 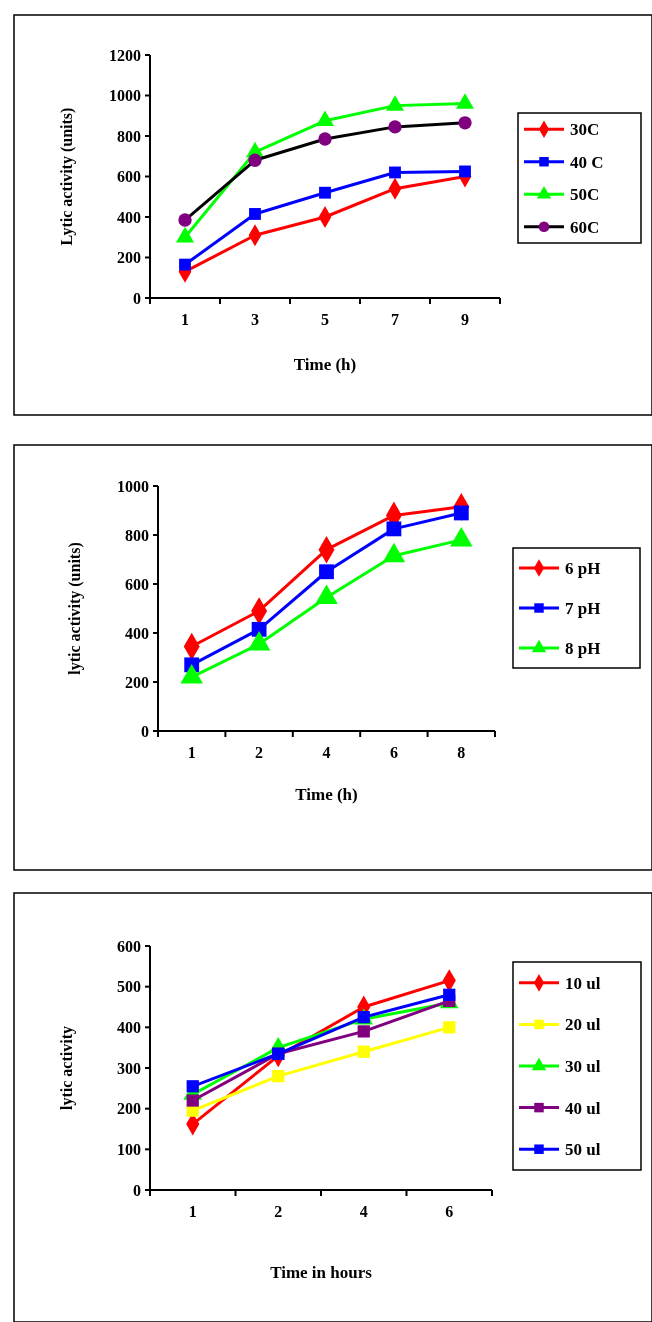 I want to click on legend-label: 40 ul, so click(x=583, y=1108).